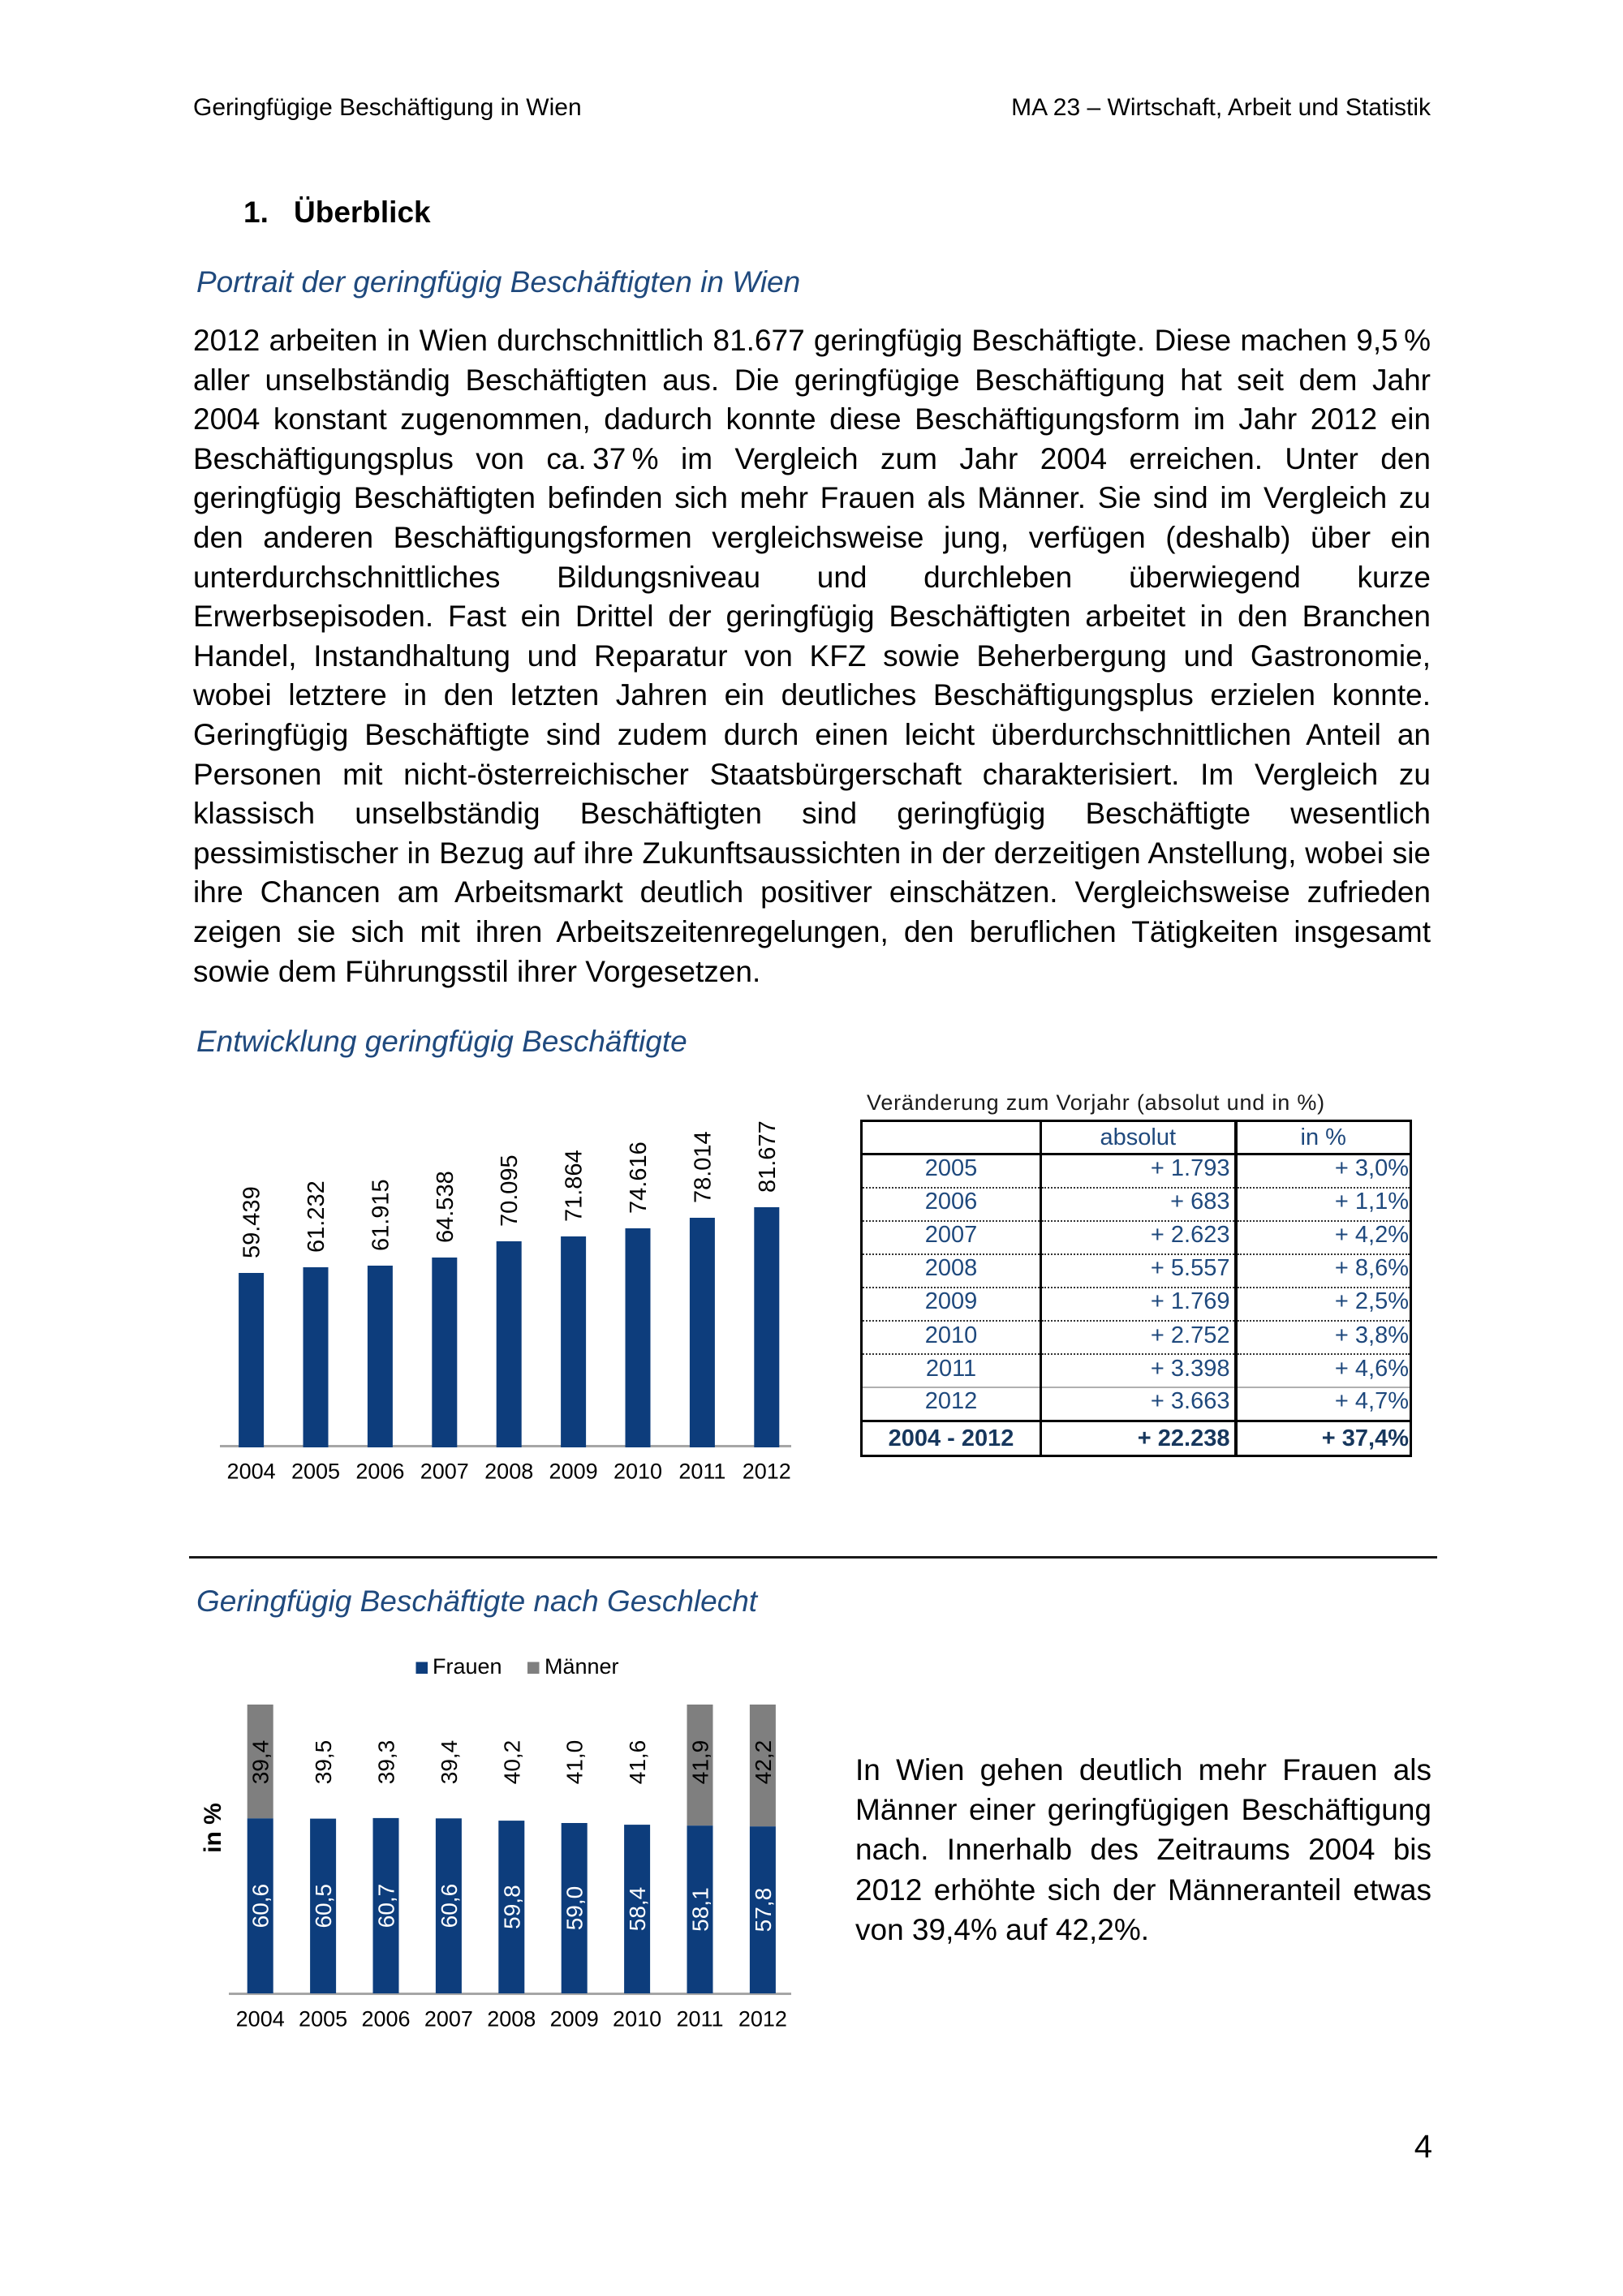  Describe the element at coordinates (323, 1762) in the screenshot. I see `svg-text: 39,5` at that location.